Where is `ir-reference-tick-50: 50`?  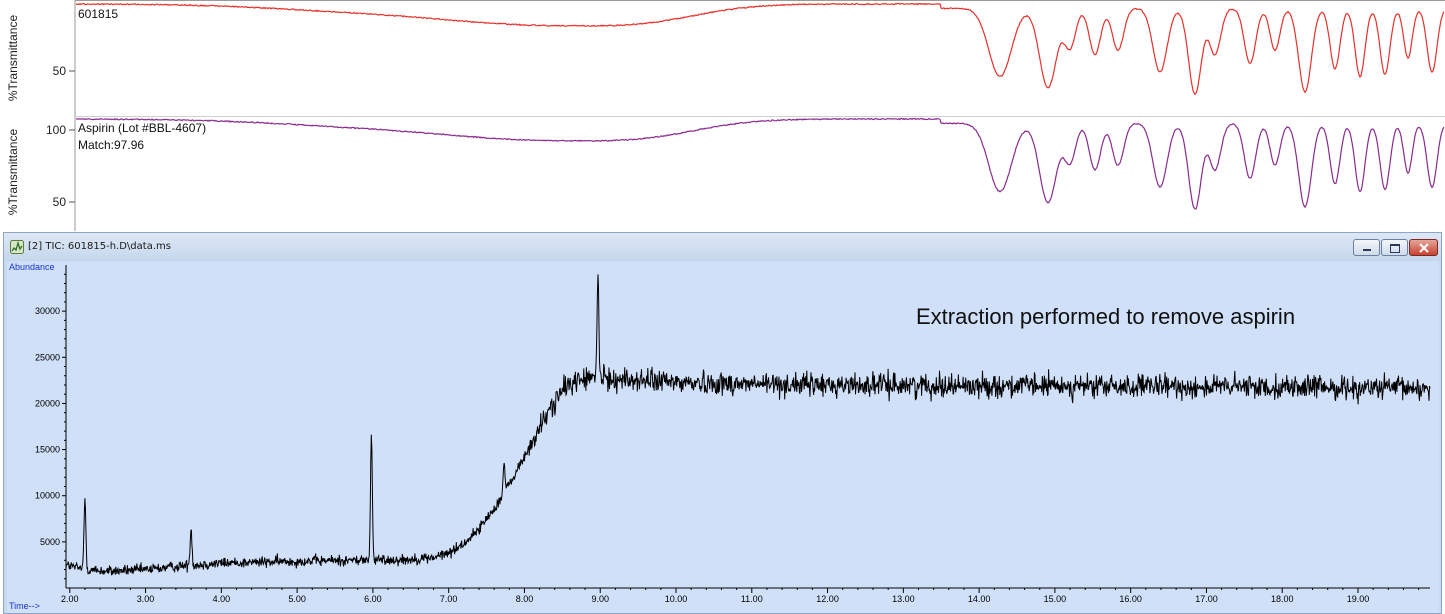 ir-reference-tick-50: 50 is located at coordinates (60, 202).